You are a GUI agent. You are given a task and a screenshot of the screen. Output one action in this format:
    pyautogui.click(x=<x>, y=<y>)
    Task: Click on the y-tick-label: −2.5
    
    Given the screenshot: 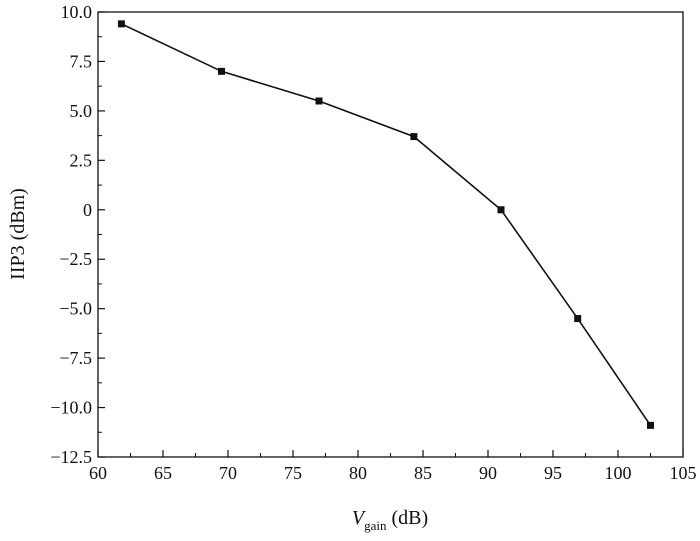 What is the action you would take?
    pyautogui.click(x=75, y=259)
    